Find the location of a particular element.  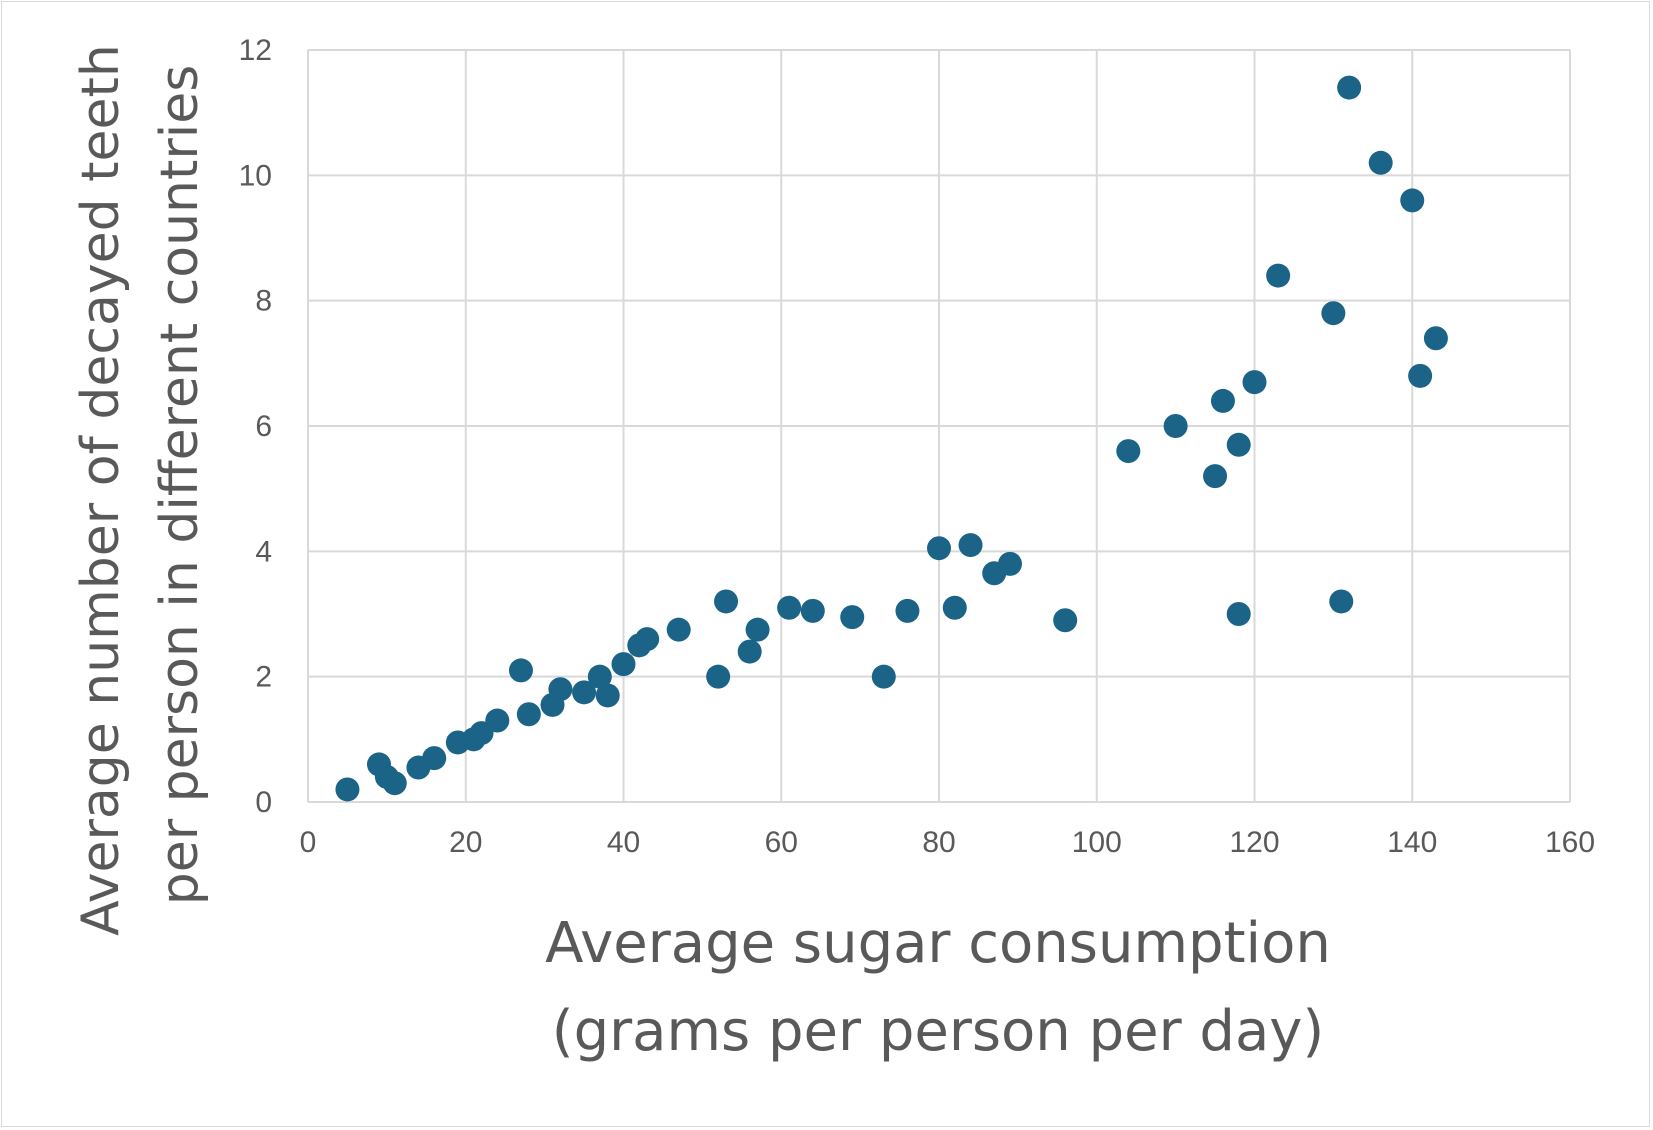

x-axis-title-line-1: Average sugar consumption is located at coordinates (938, 943).